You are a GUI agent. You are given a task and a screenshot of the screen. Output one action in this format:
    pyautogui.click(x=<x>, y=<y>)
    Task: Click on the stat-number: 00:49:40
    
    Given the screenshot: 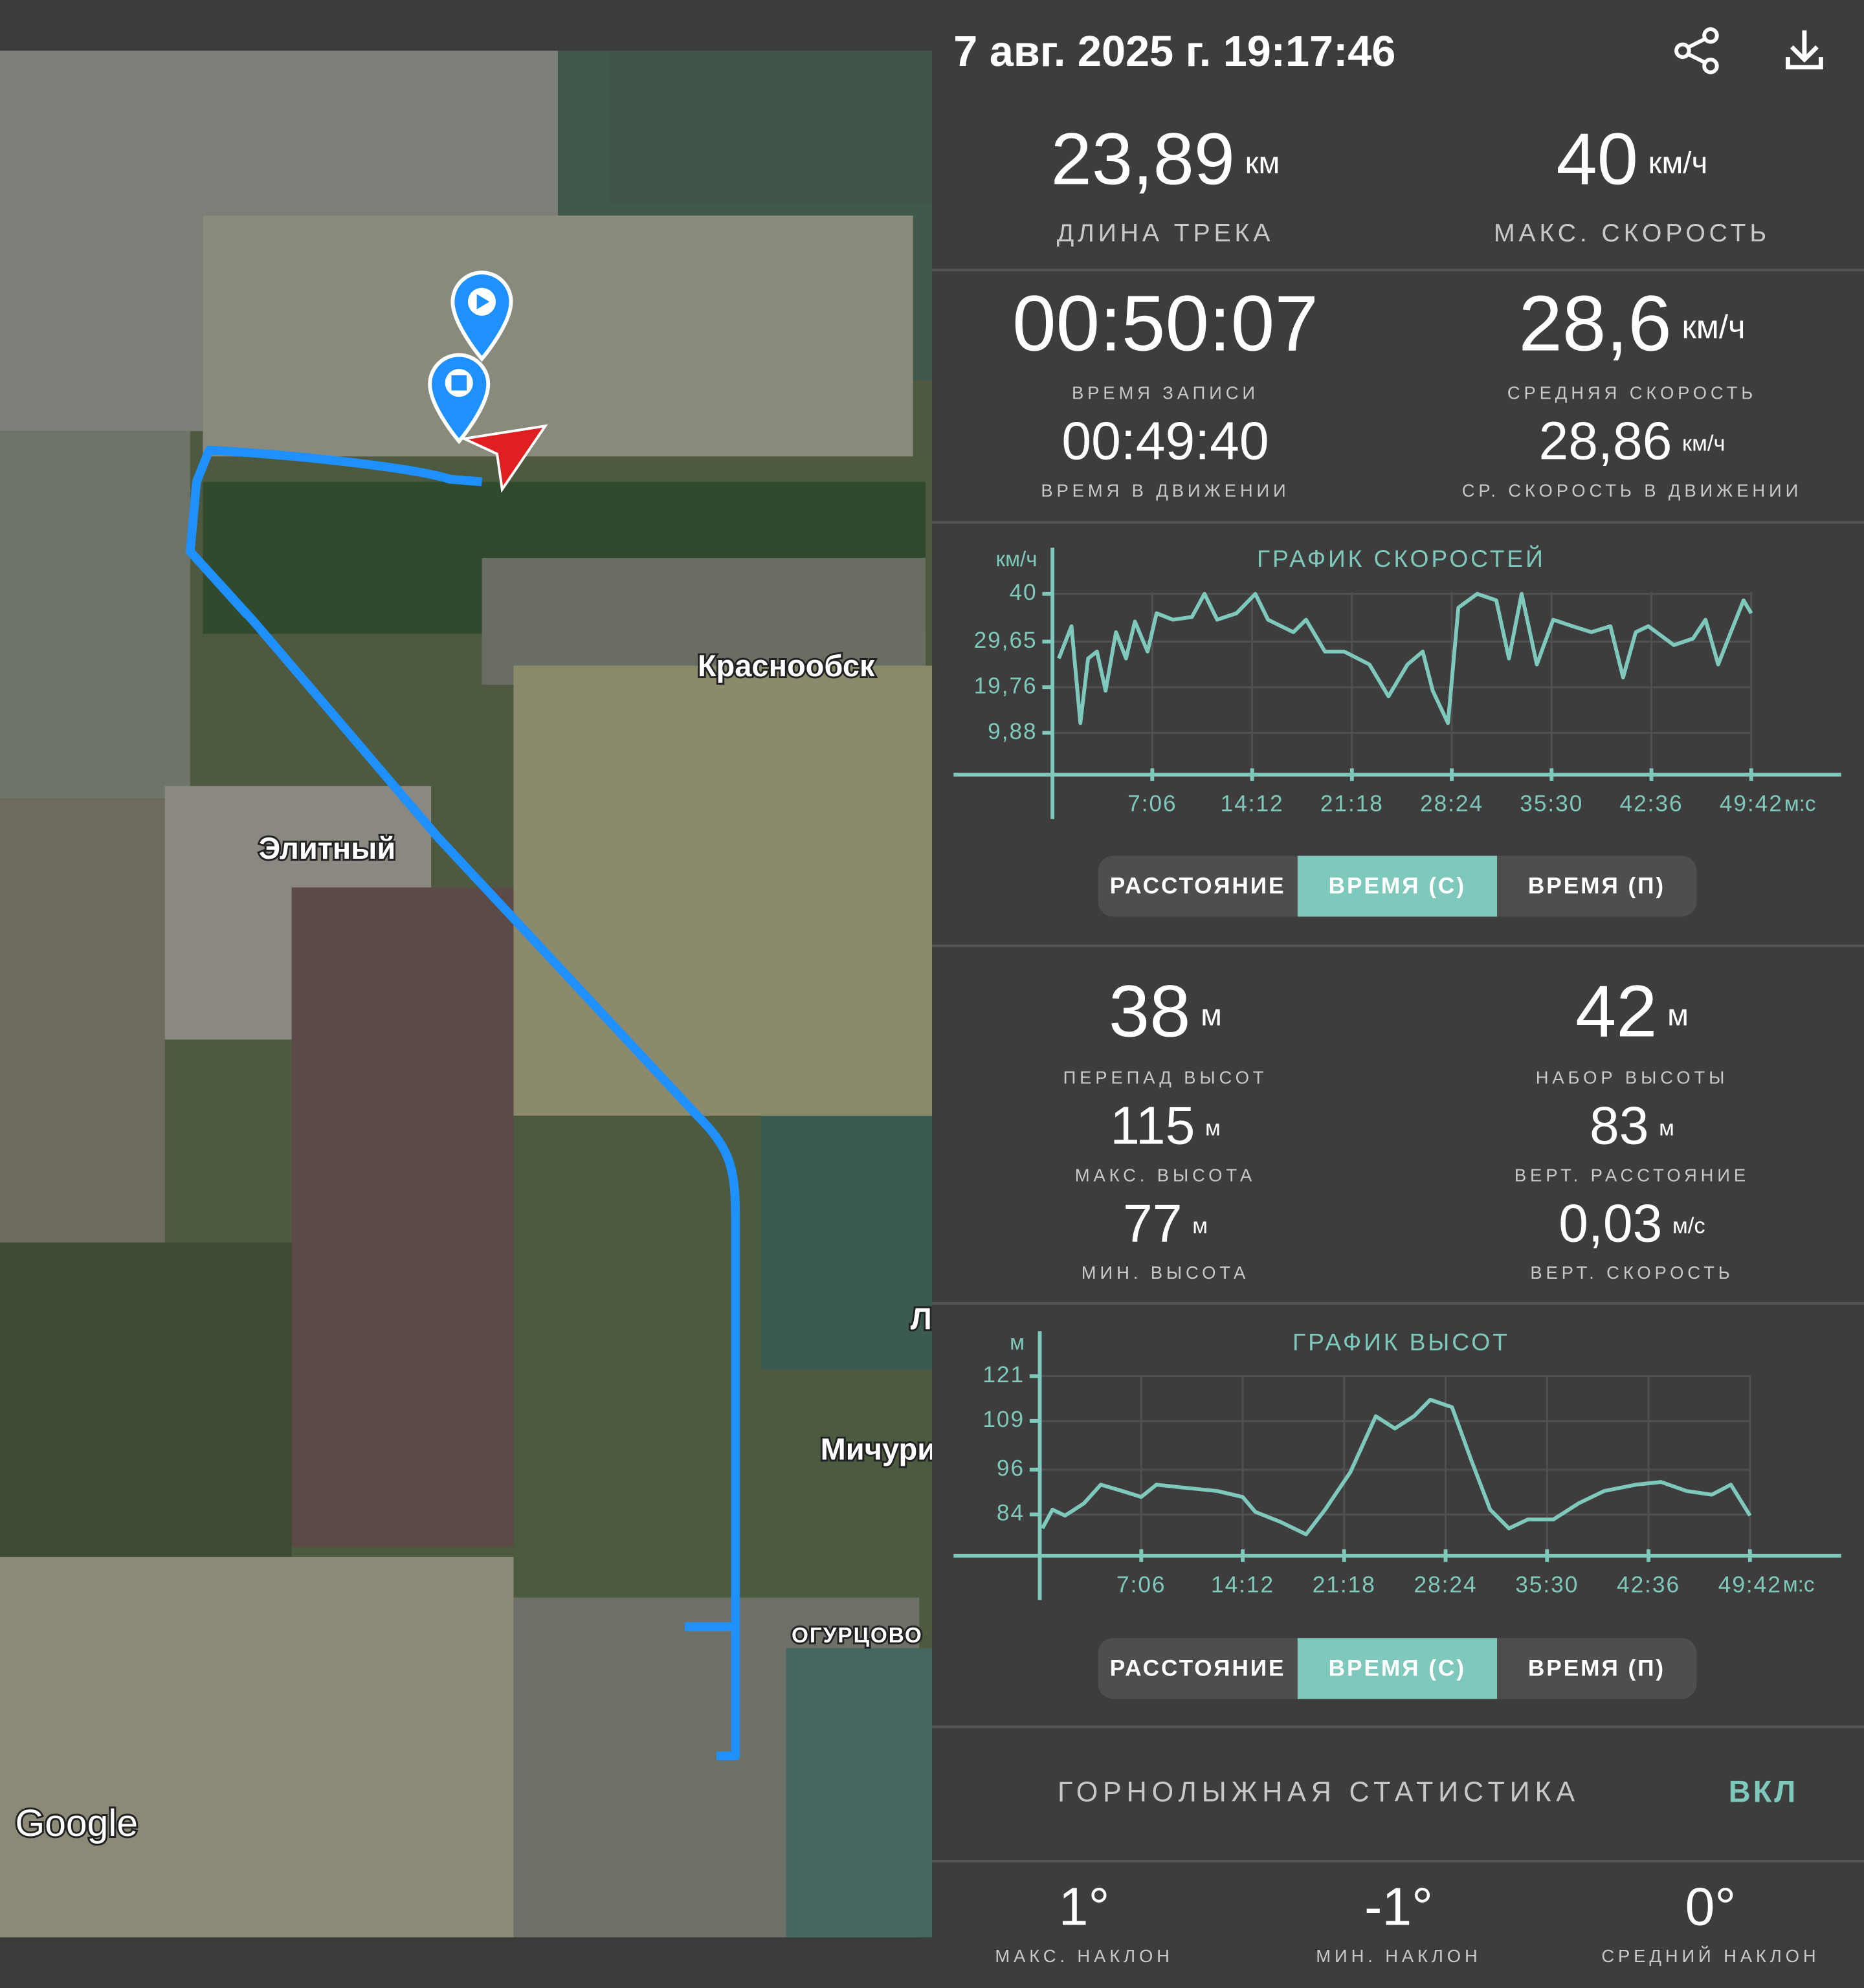 What is the action you would take?
    pyautogui.click(x=1165, y=441)
    